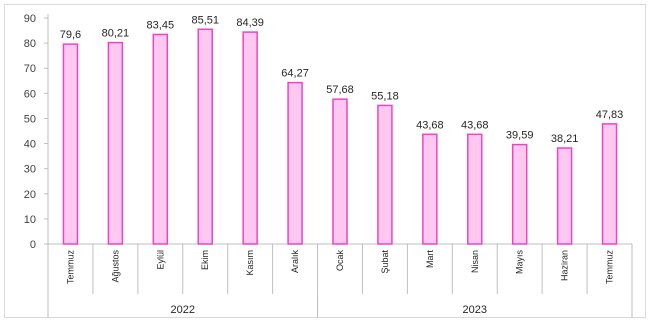 The width and height of the screenshot is (652, 324). What do you see at coordinates (33, 245) in the screenshot?
I see `y-tick-label: 0` at bounding box center [33, 245].